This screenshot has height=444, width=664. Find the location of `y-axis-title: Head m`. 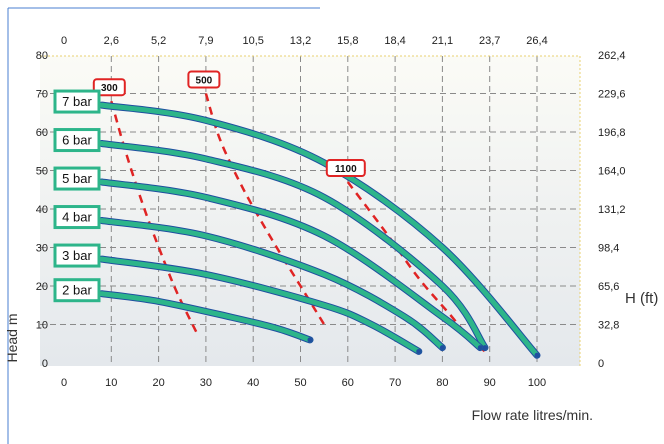

y-axis-title: Head m is located at coordinates (12, 337).